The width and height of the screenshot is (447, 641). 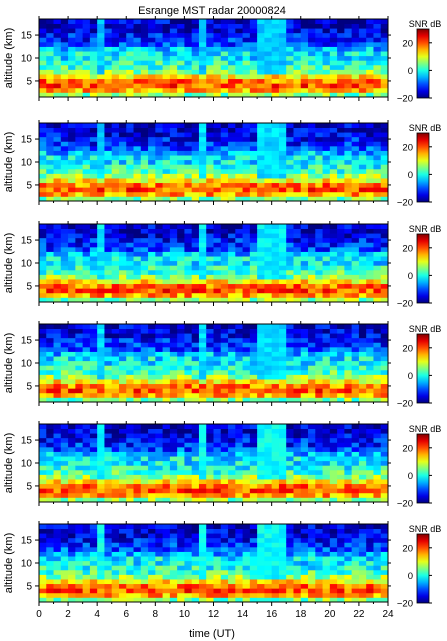 I want to click on y-tick-label: 5, so click(x=29, y=486).